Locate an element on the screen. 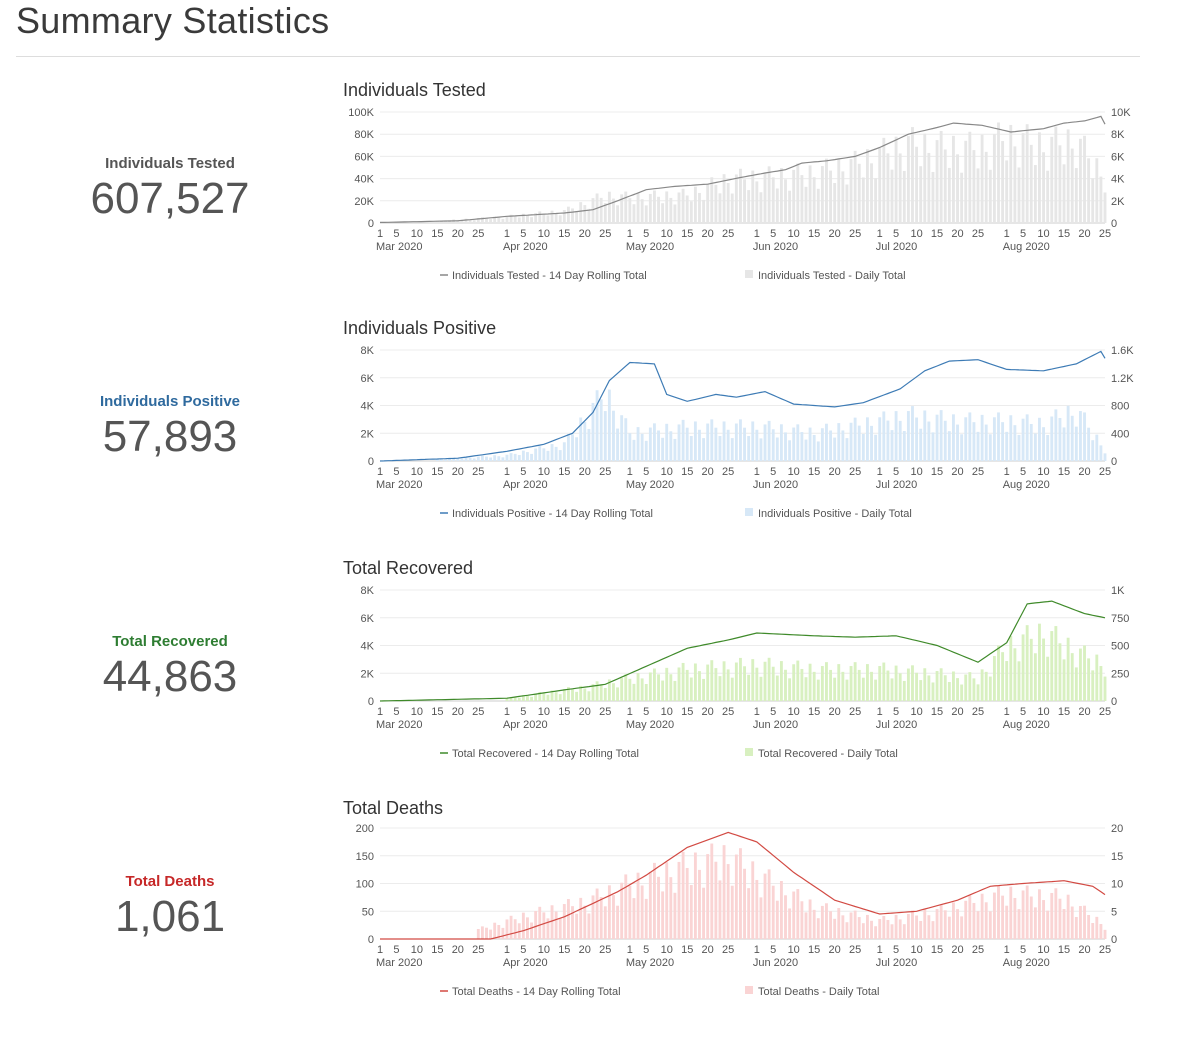 The height and width of the screenshot is (1038, 1198). y-right-tick-label: 400 is located at coordinates (1120, 434).